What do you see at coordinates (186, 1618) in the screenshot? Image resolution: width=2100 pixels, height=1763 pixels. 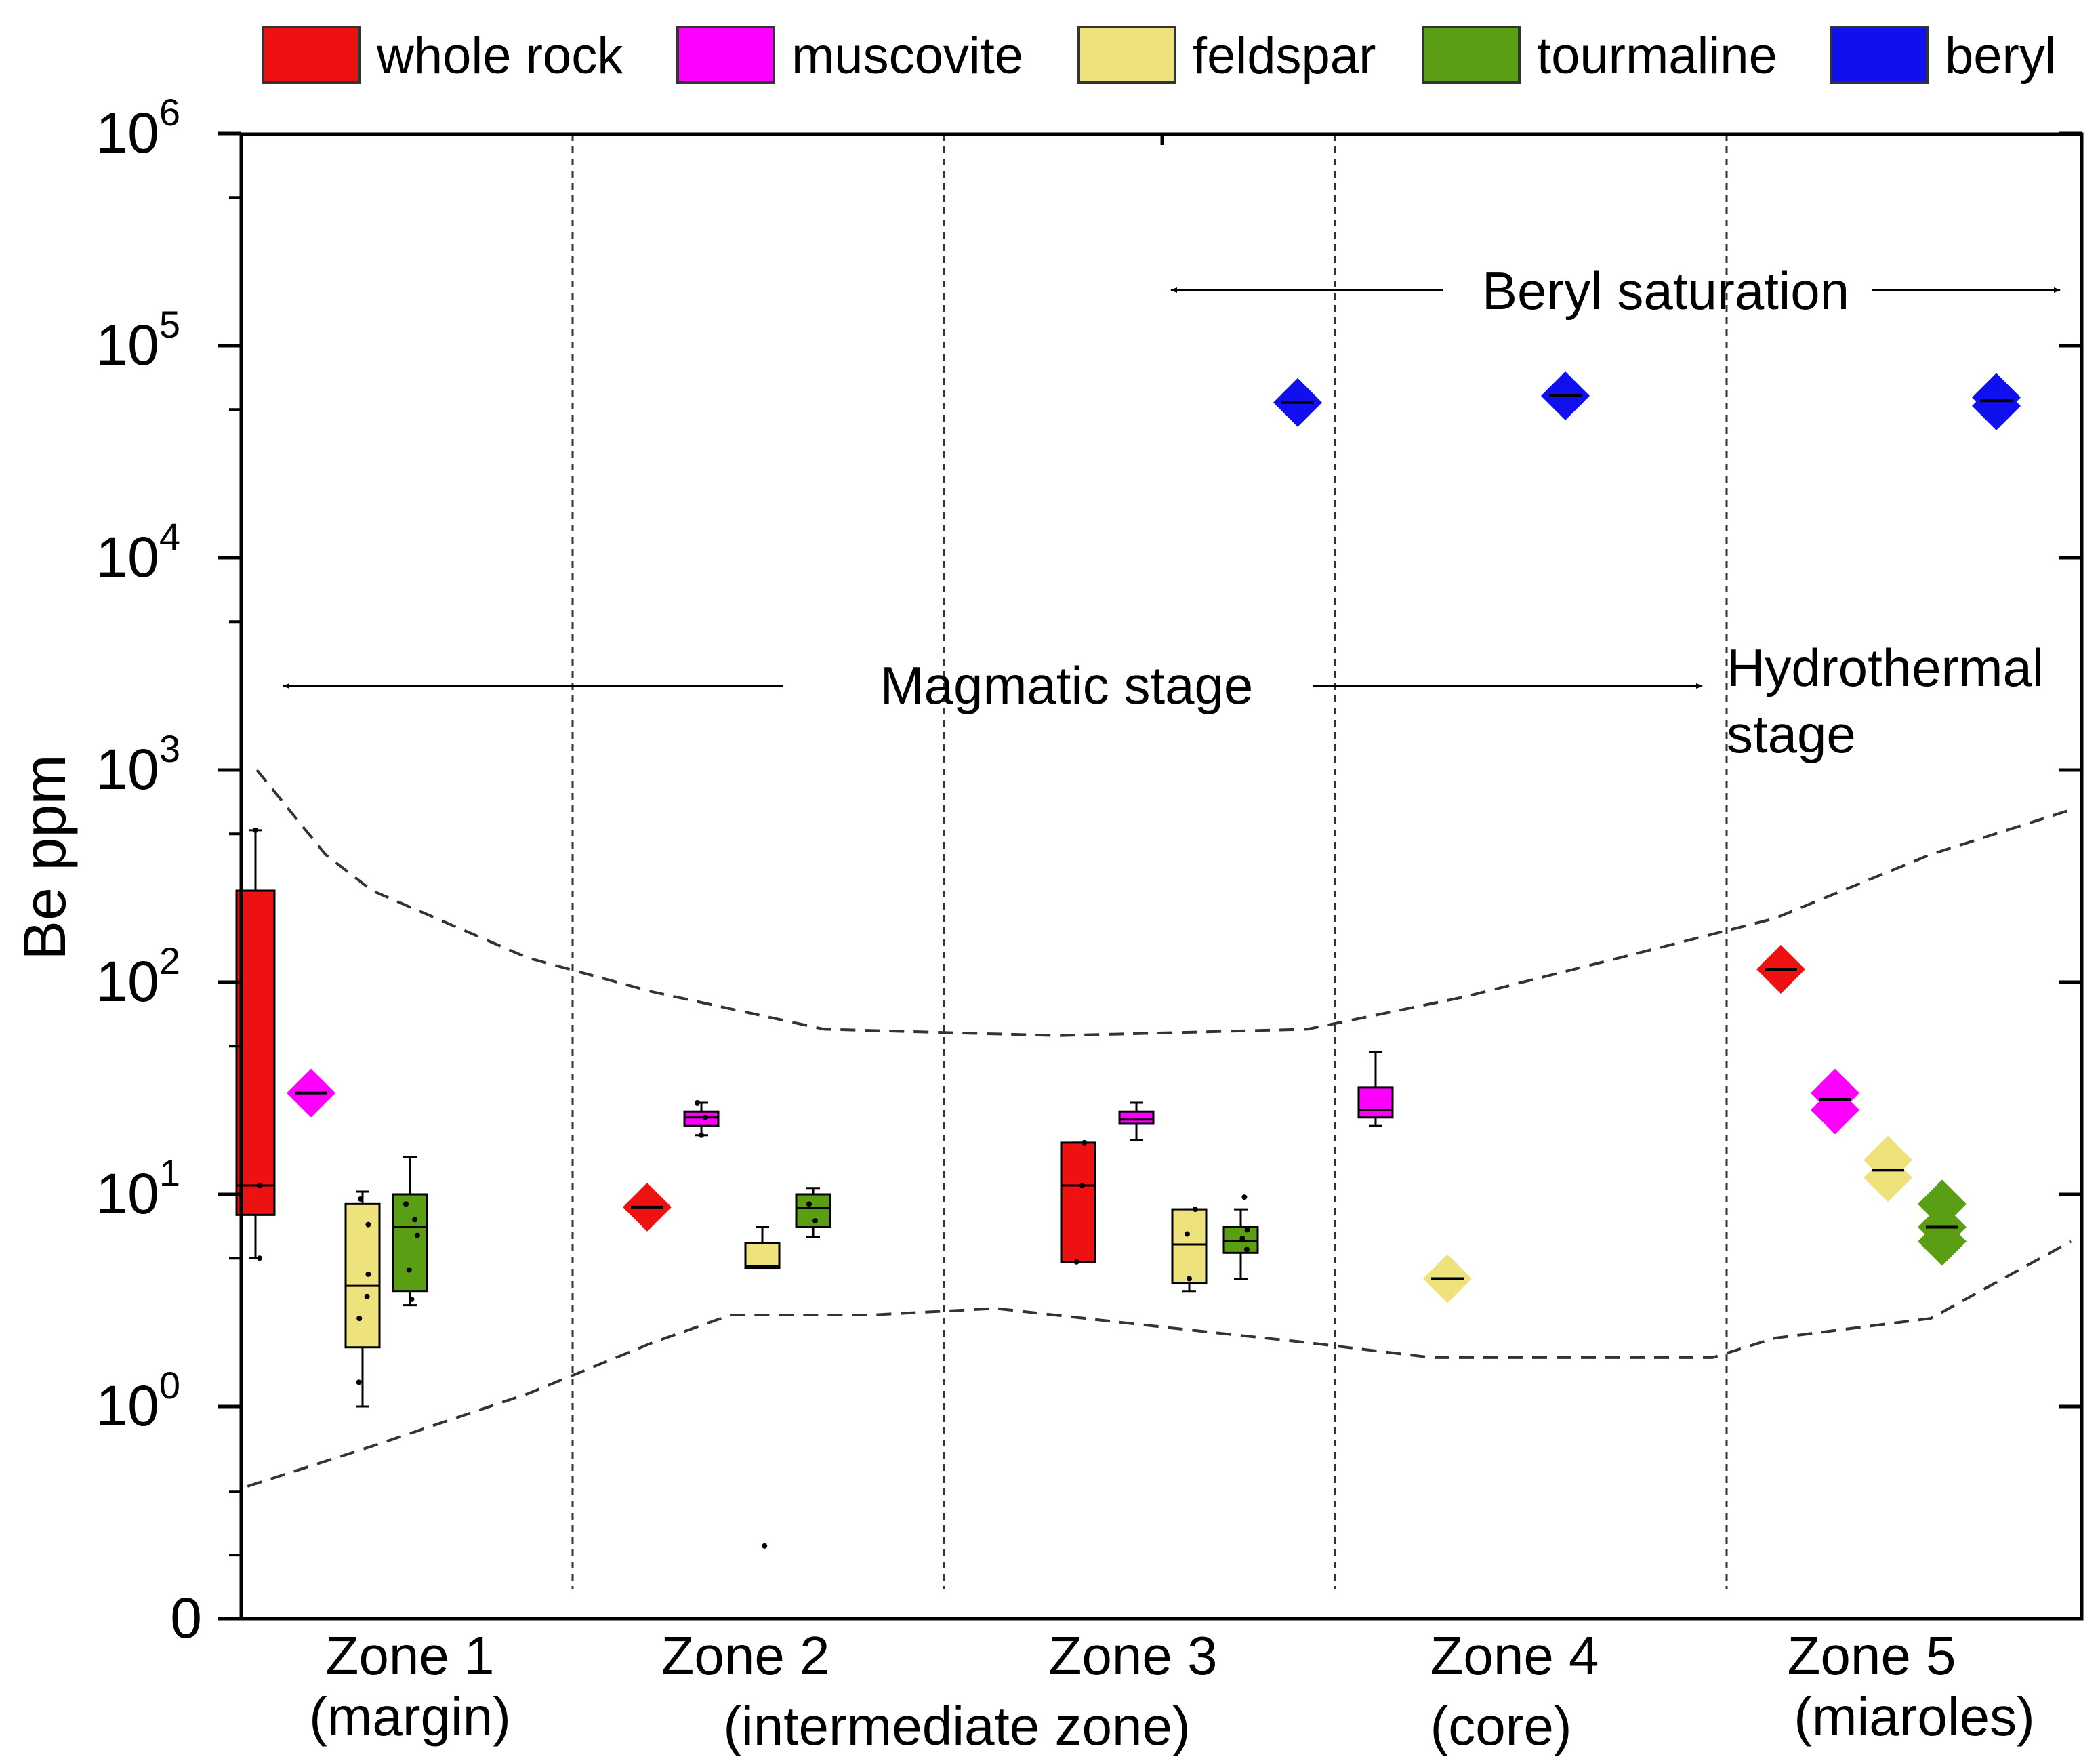 I see `y-tick-label: 0` at bounding box center [186, 1618].